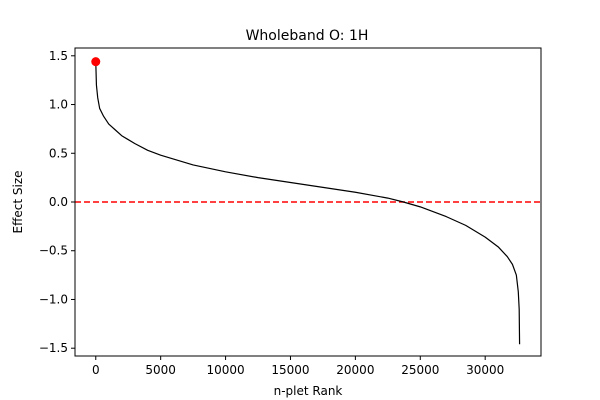 This screenshot has width=600, height=400. What do you see at coordinates (485, 370) in the screenshot?
I see `x-tick-label: 30000` at bounding box center [485, 370].